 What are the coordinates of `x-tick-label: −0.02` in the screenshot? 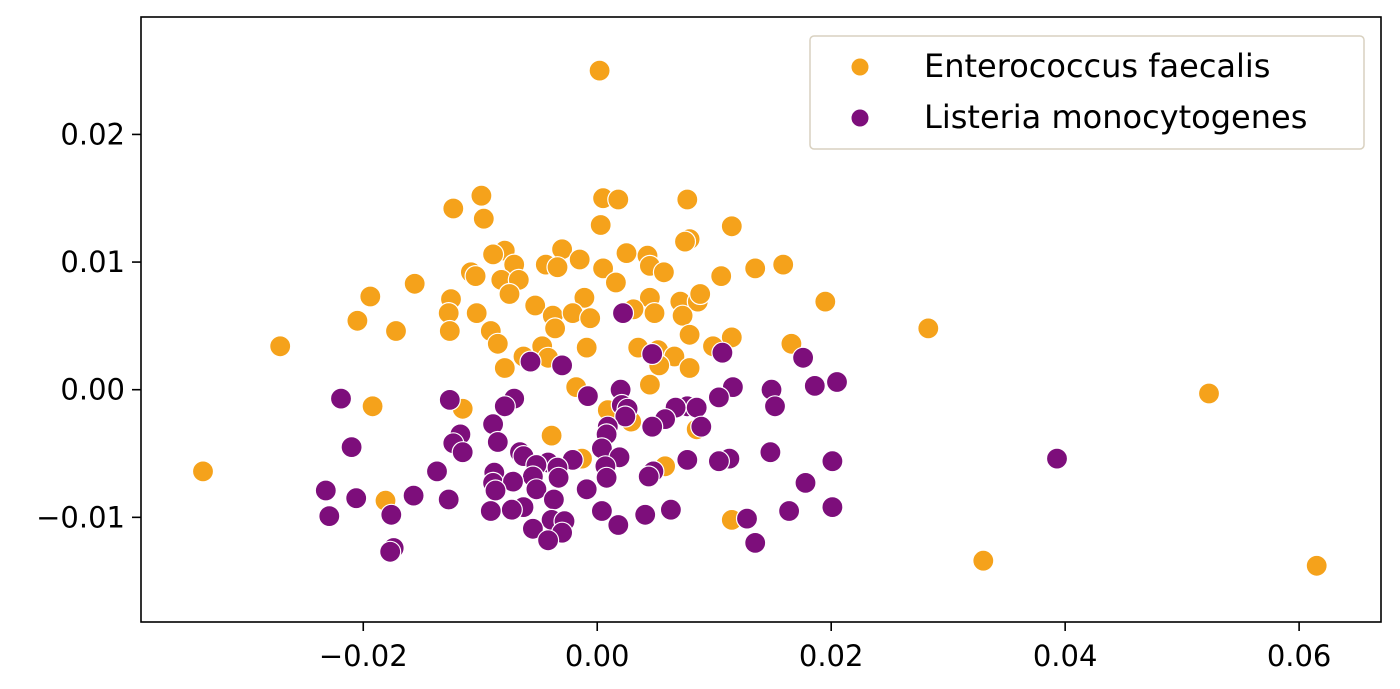 It's located at (363, 656).